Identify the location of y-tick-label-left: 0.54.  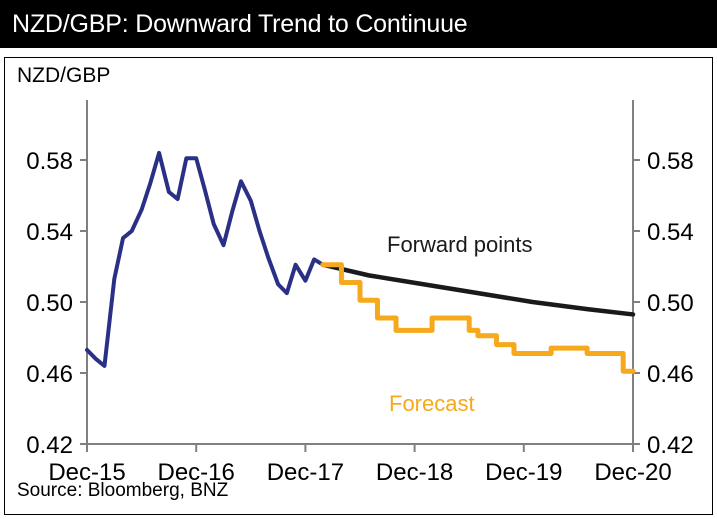
(49, 232).